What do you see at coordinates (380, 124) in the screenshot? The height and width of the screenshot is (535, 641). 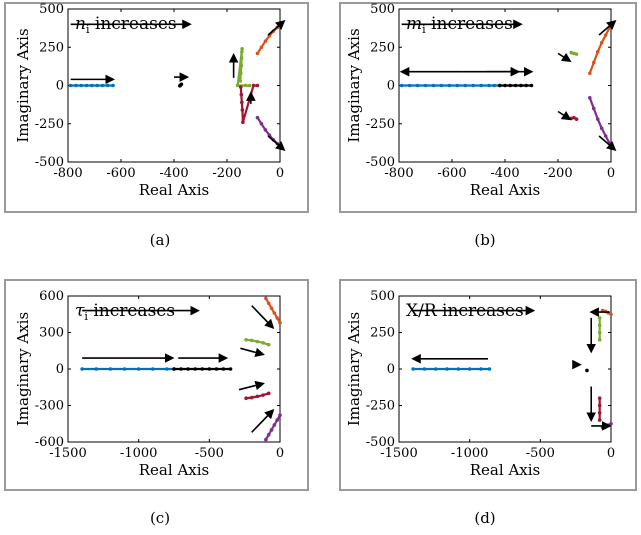 I see `y-tick-label: -250` at bounding box center [380, 124].